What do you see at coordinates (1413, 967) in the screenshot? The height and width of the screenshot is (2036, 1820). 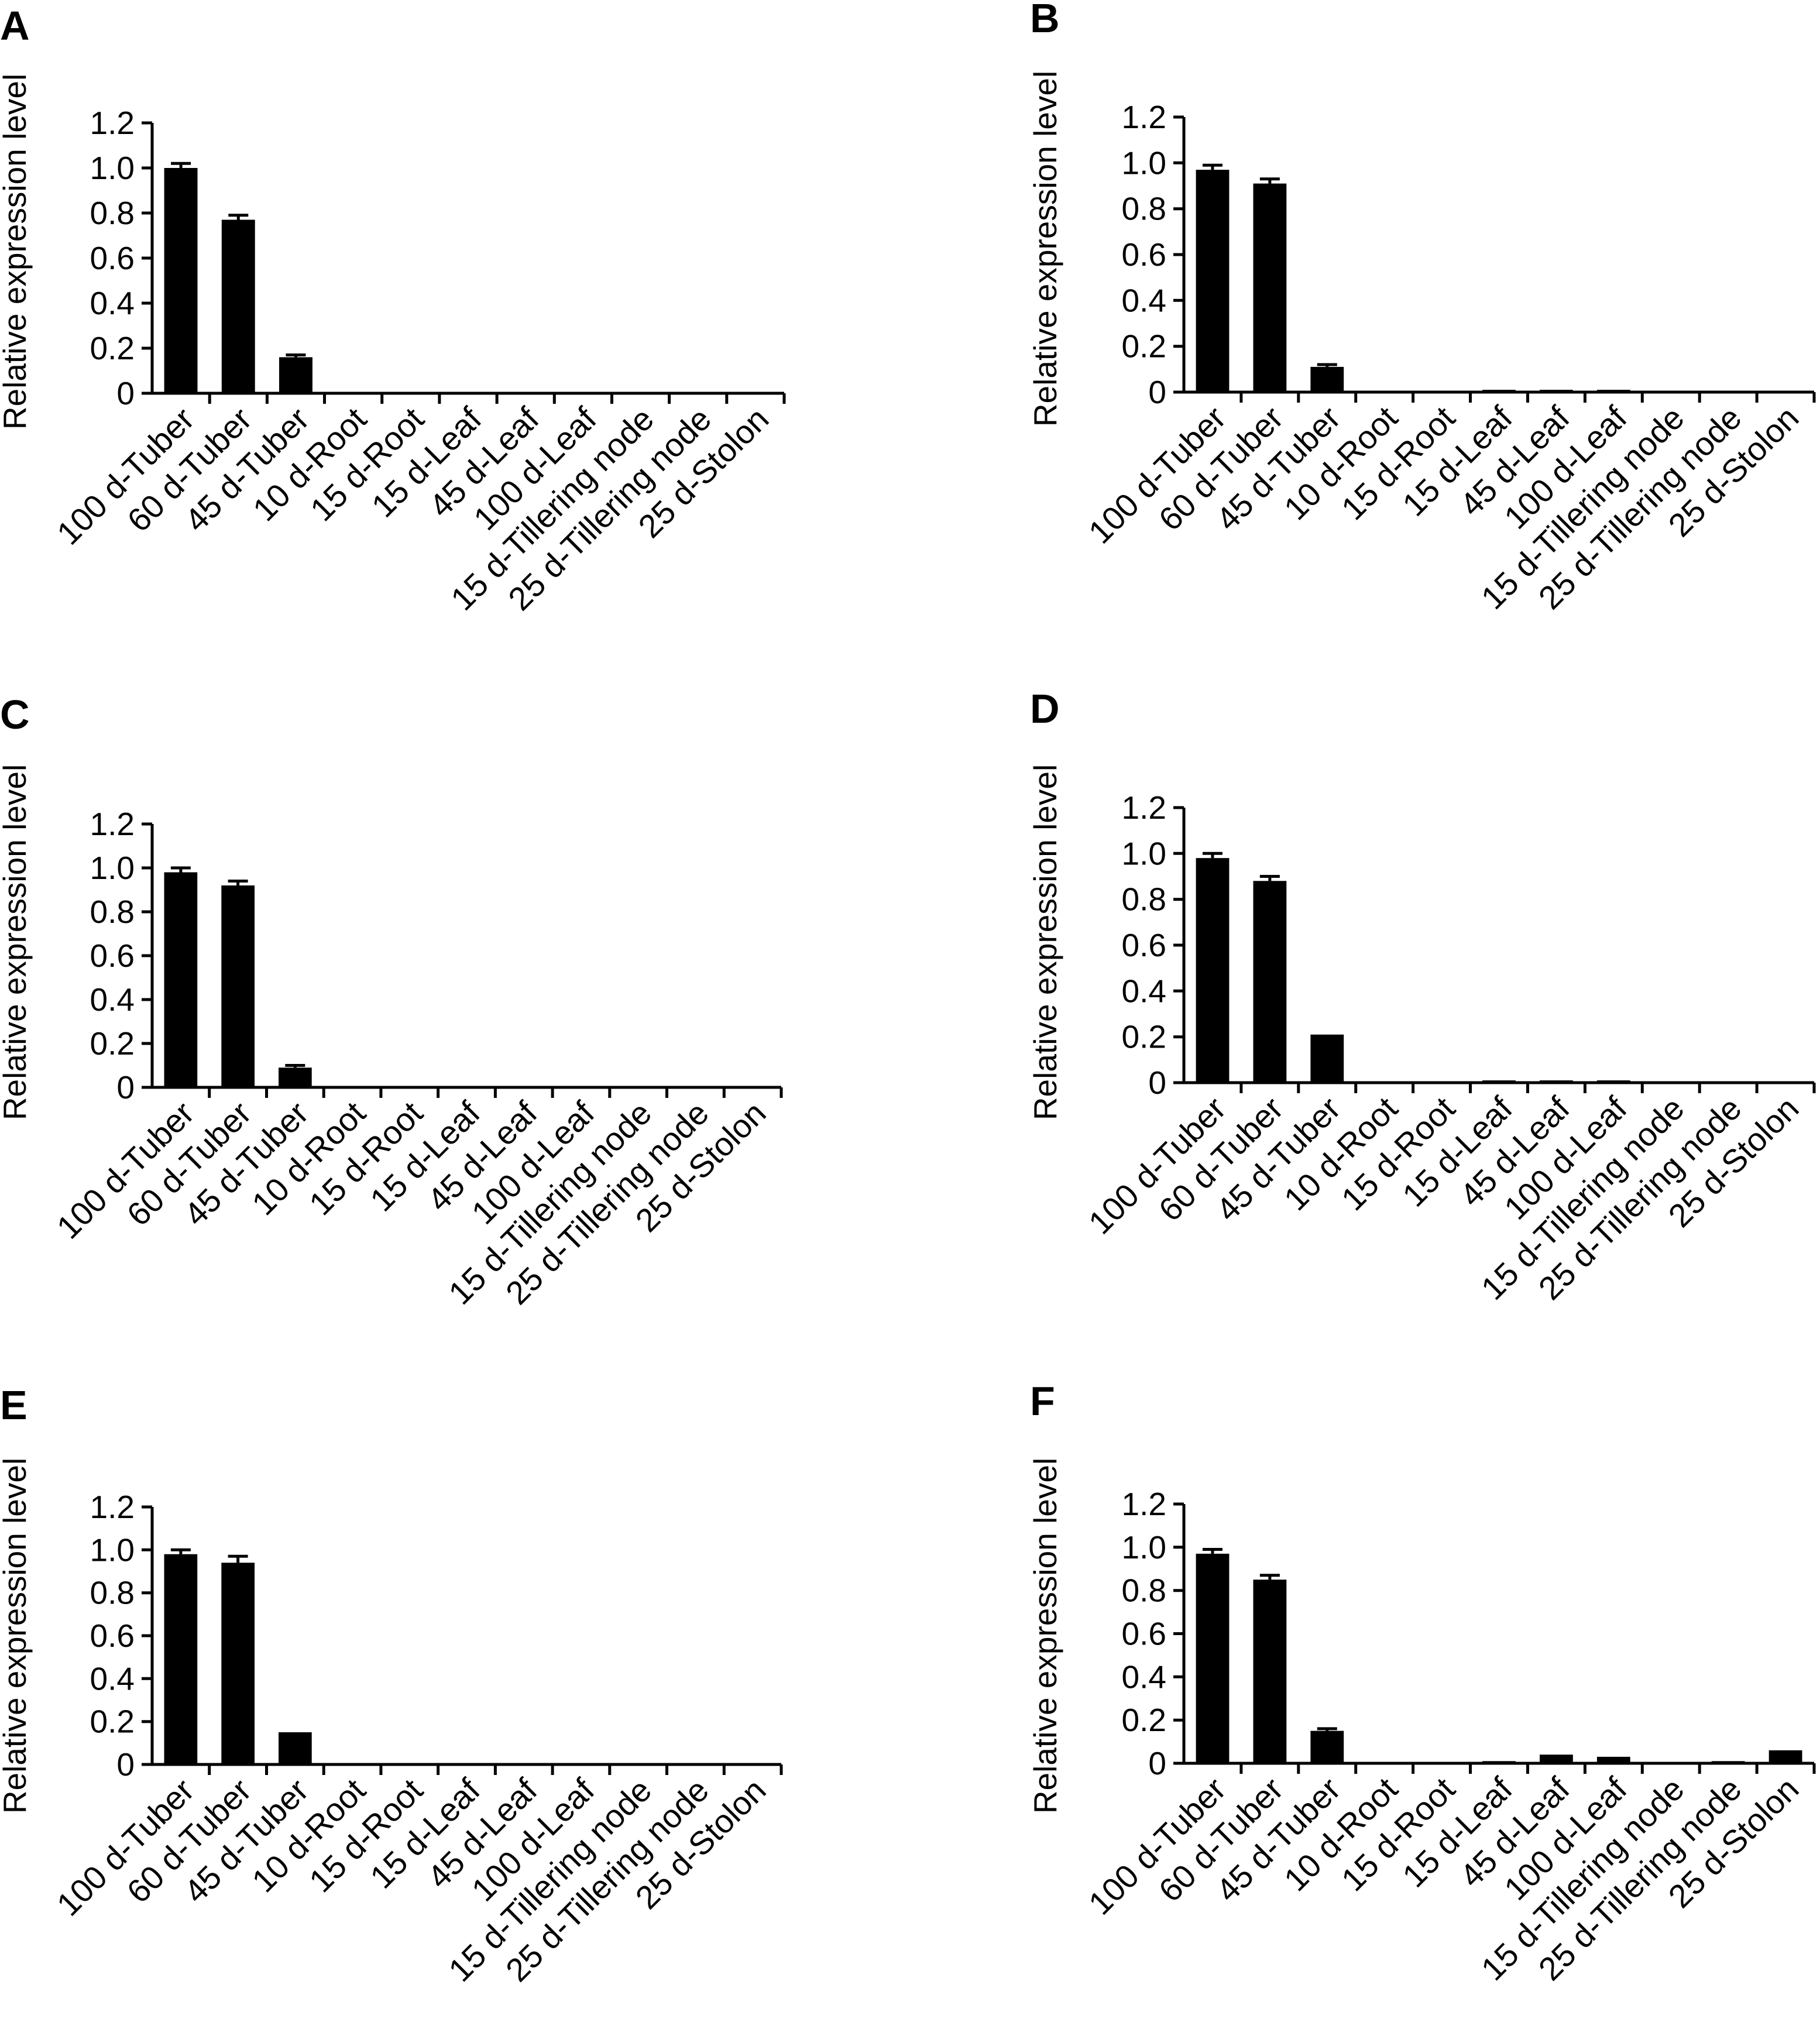 I see `panel-d-bars` at bounding box center [1413, 967].